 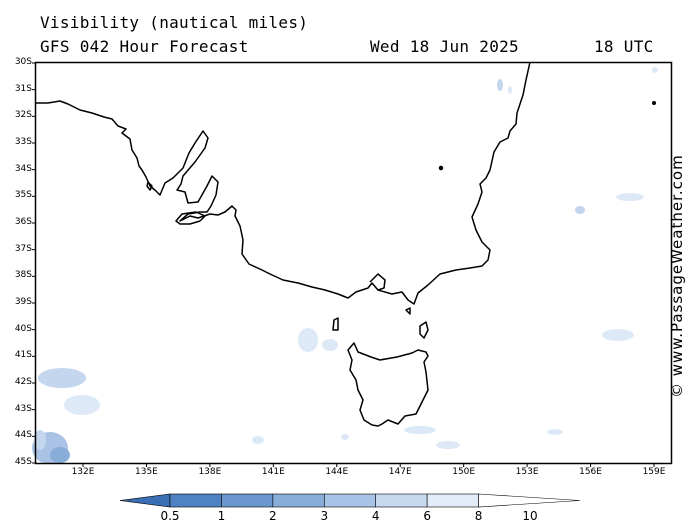 I want to click on lat-label: 31S, so click(x=23, y=88).